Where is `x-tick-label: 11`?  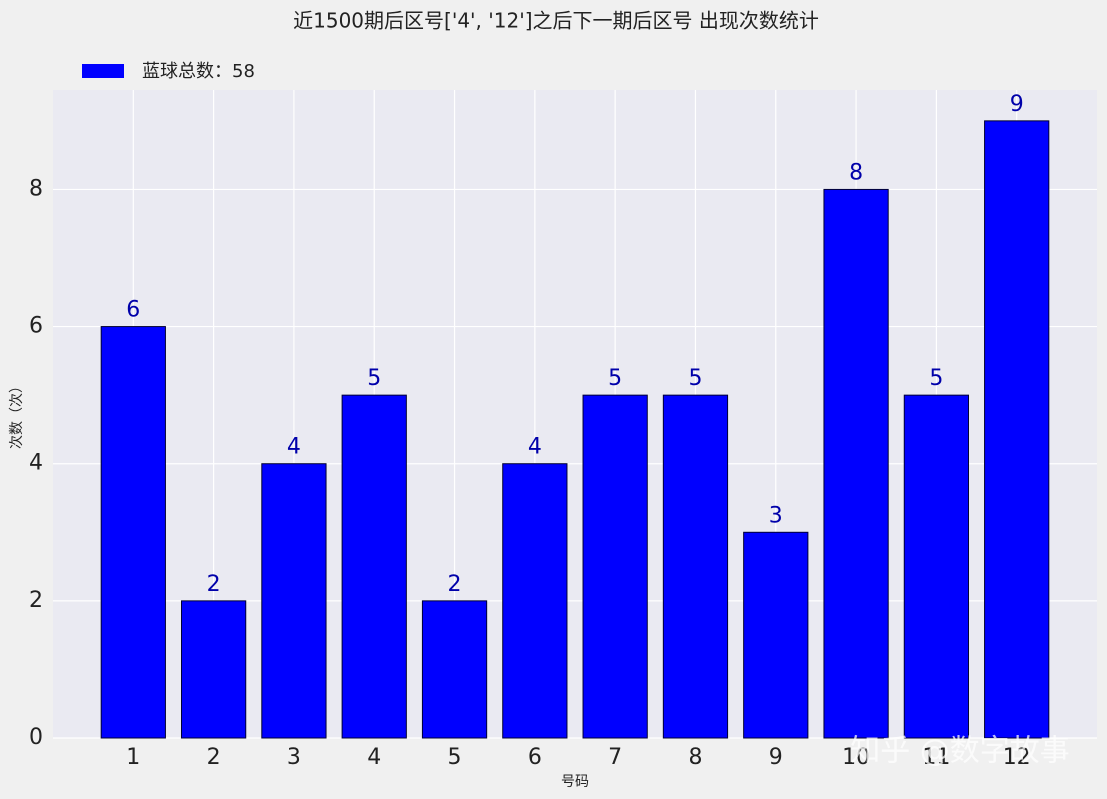
x-tick-label: 11 is located at coordinates (936, 757).